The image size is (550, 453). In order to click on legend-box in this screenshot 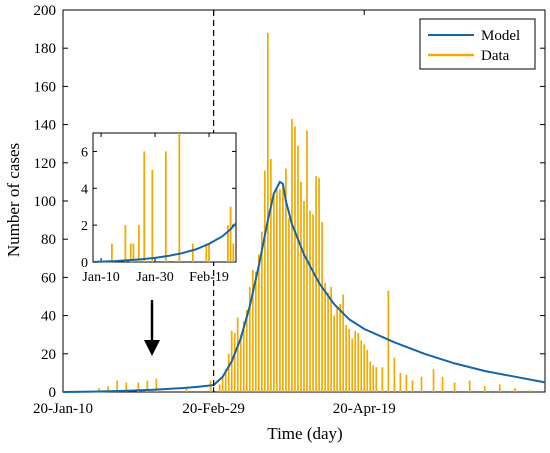, I will do `click(477, 44)`.